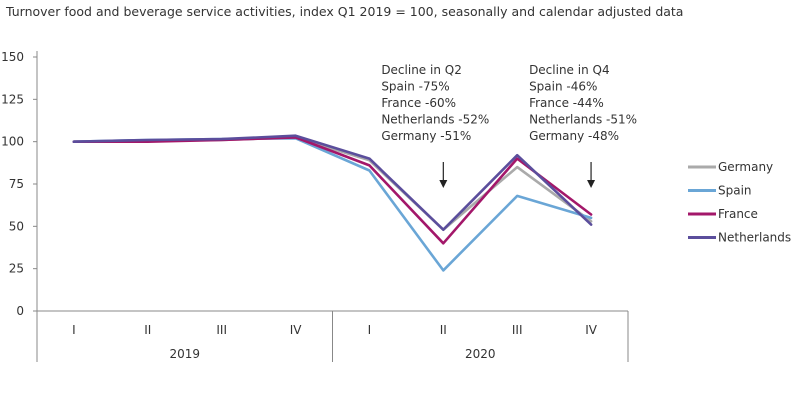 Image resolution: width=800 pixels, height=406 pixels. Describe the element at coordinates (20, 311) in the screenshot. I see `y-tick-label: 0` at that location.